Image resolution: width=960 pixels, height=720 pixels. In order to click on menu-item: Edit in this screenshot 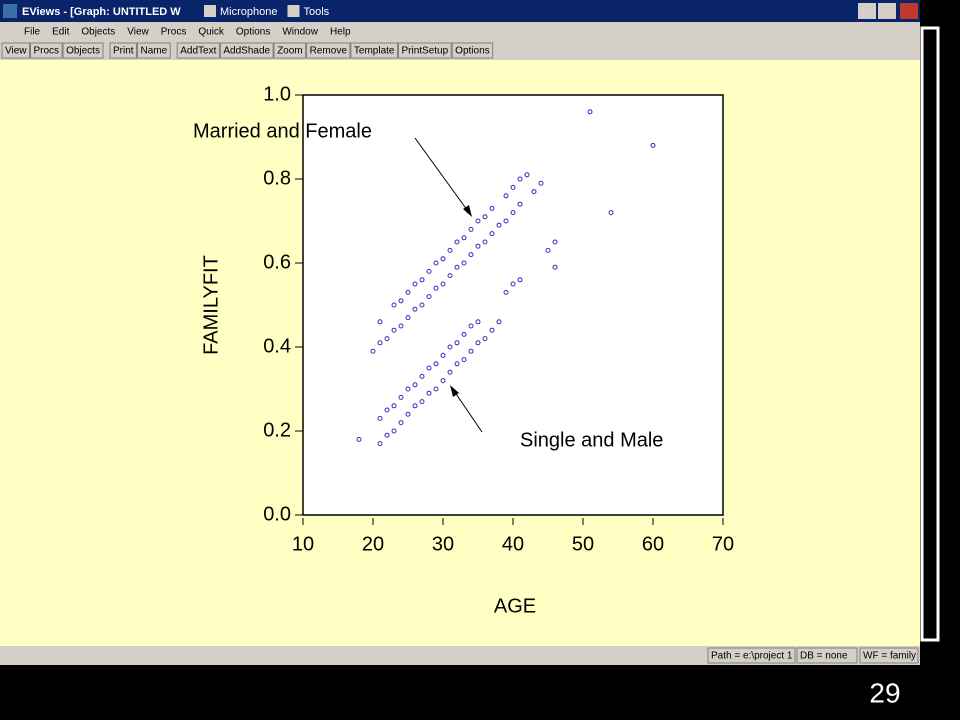, I will do `click(60, 32)`.